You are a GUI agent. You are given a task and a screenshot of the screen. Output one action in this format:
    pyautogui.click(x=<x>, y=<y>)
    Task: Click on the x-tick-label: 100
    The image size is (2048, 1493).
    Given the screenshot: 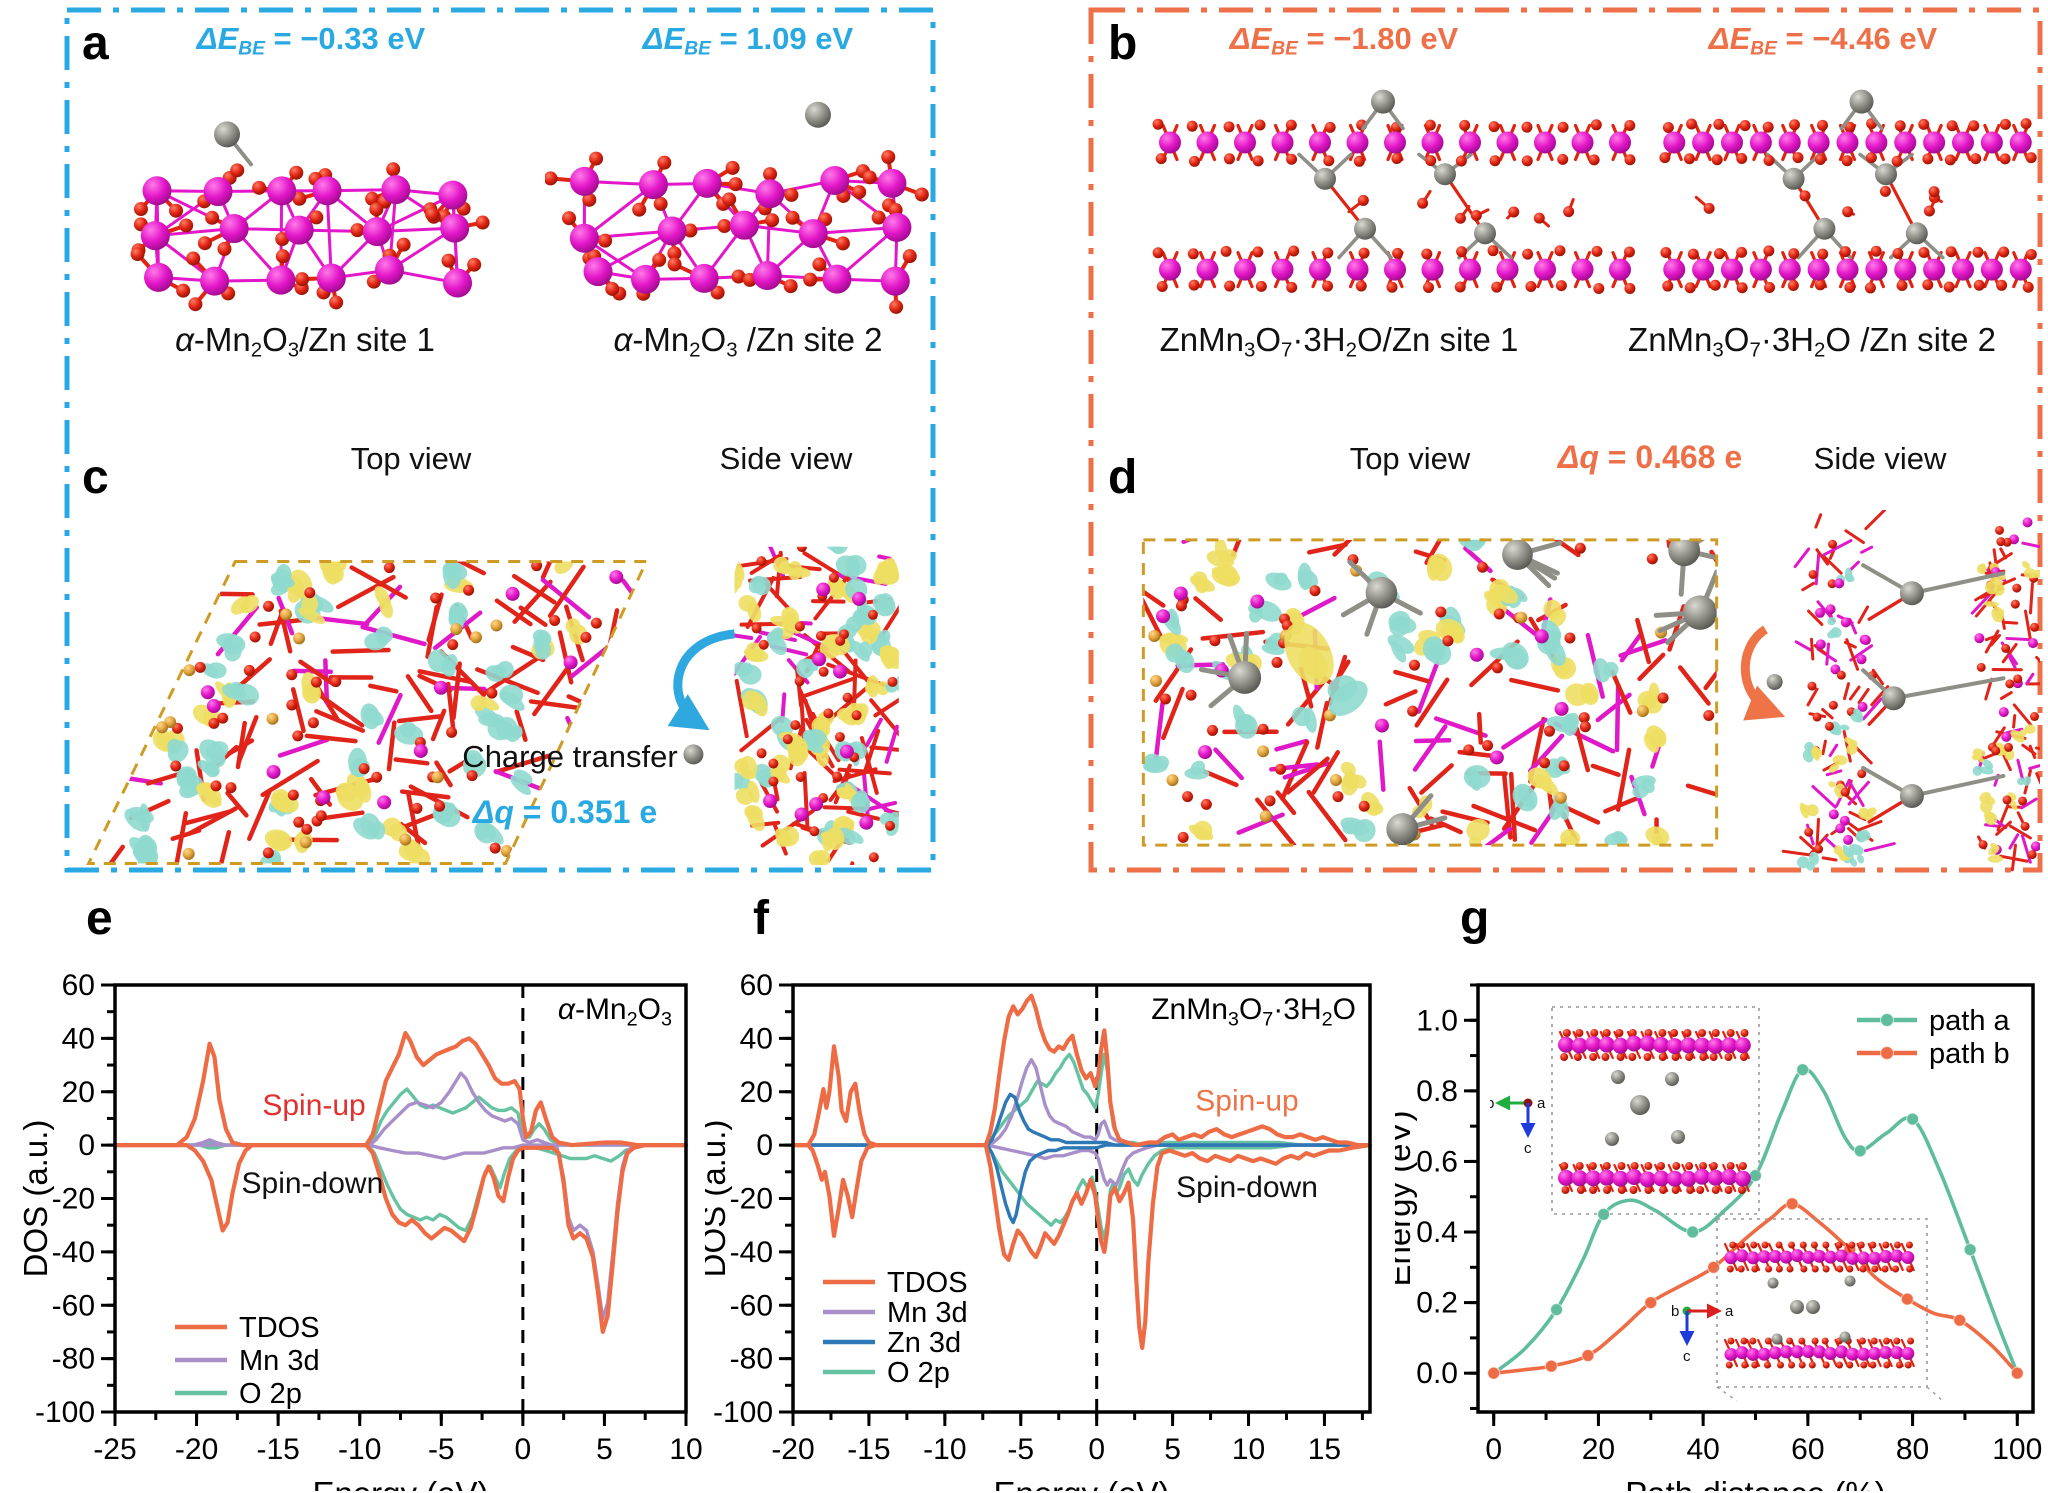 What is the action you would take?
    pyautogui.click(x=2017, y=1449)
    